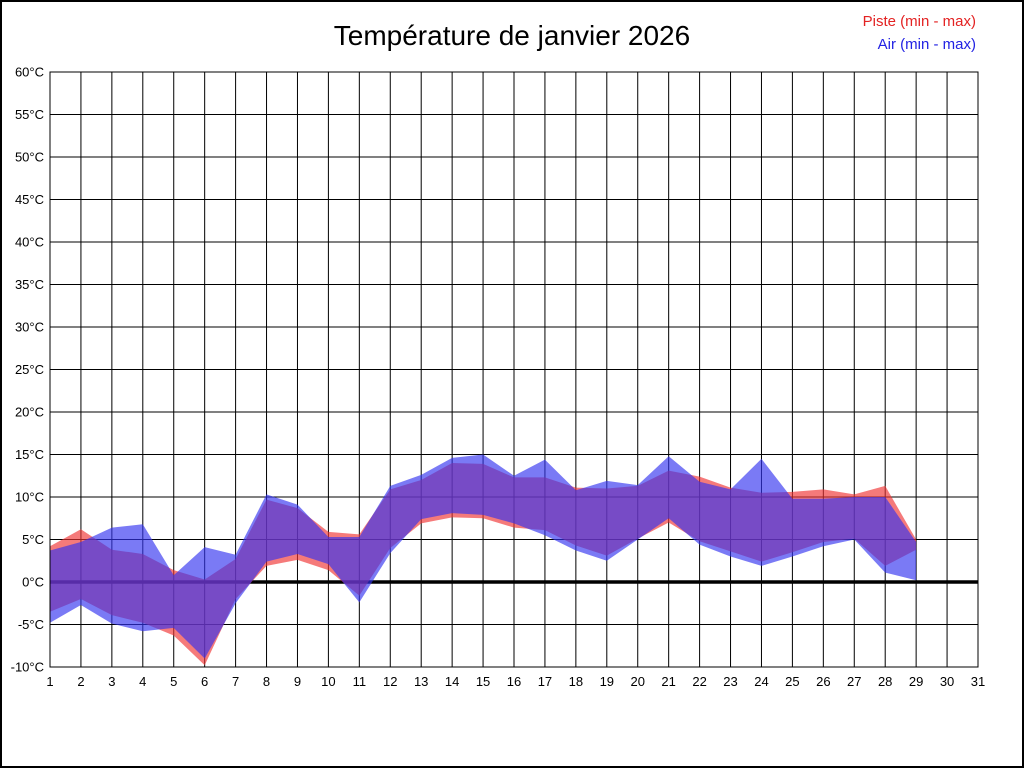 The image size is (1024, 768). I want to click on y-tick-label: -10°C, so click(27, 667).